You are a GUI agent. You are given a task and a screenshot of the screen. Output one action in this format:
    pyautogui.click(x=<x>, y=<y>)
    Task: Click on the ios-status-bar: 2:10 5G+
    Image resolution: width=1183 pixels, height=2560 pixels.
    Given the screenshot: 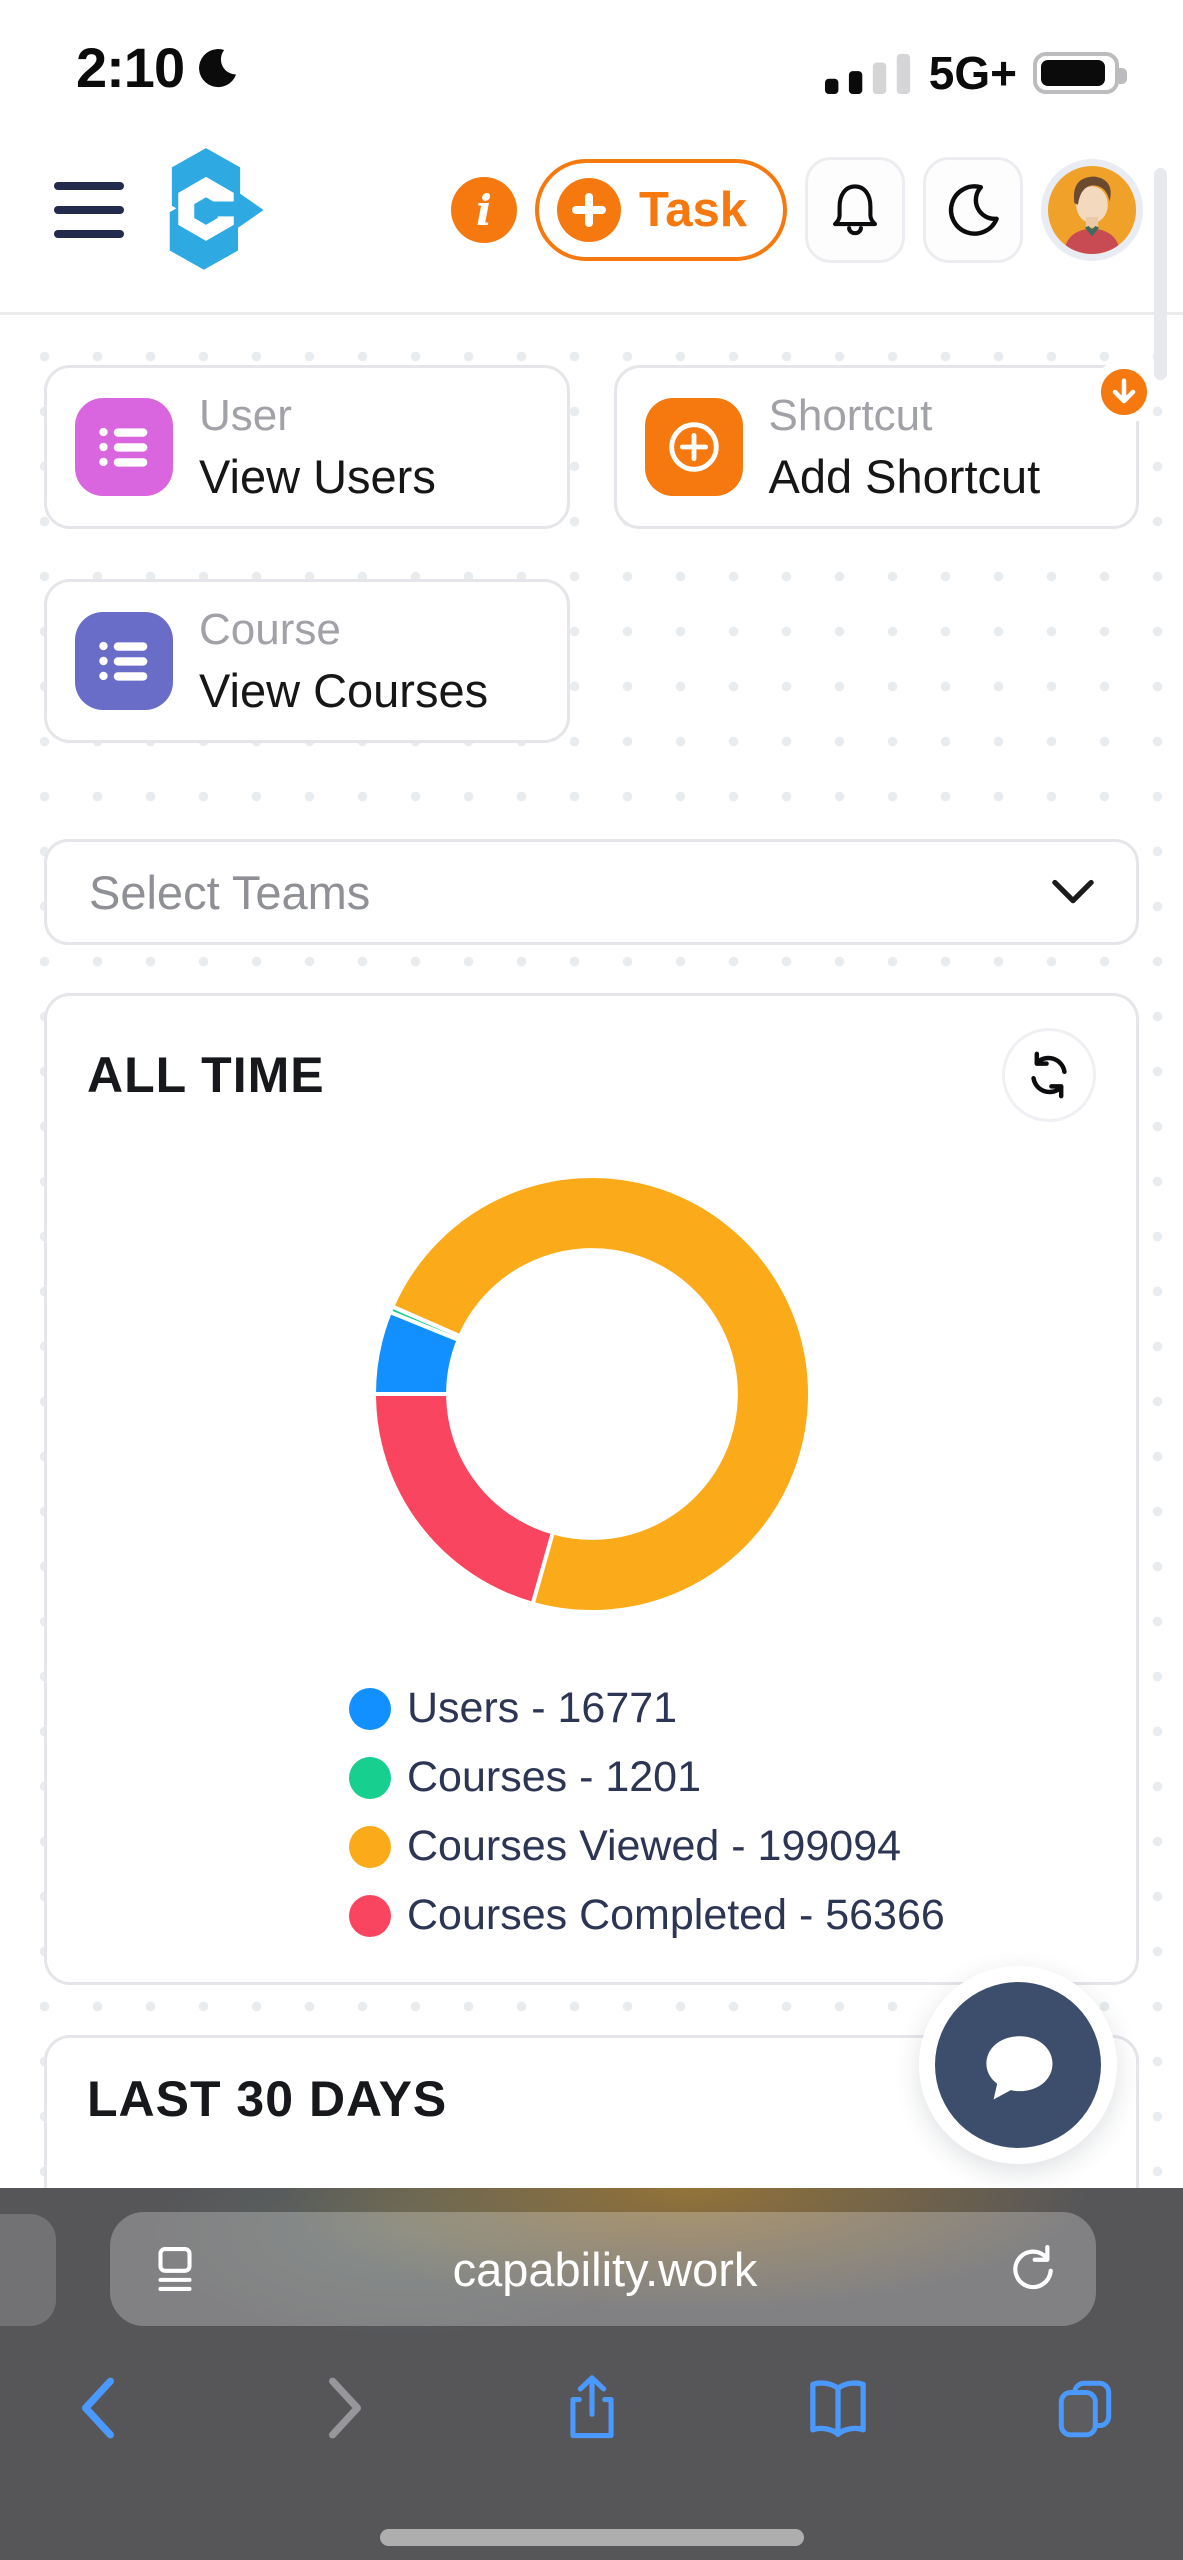 What is the action you would take?
    pyautogui.click(x=591, y=54)
    